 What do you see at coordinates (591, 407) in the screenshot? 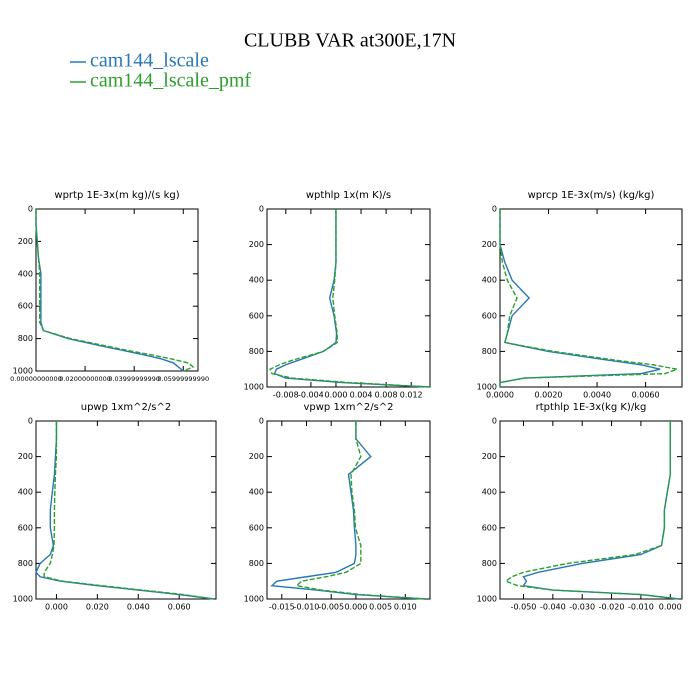
I see `subplot-title: rtpthlp 1E-3x(kg K)/kg` at bounding box center [591, 407].